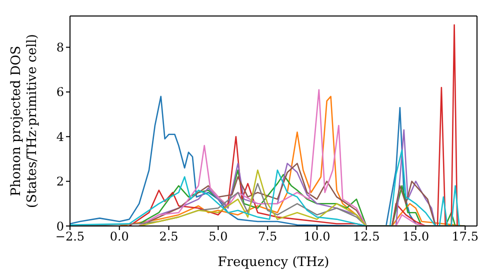 Image resolution: width=500 pixels, height=280 pixels. I want to click on x-tick-label: 17.5, so click(465, 237).